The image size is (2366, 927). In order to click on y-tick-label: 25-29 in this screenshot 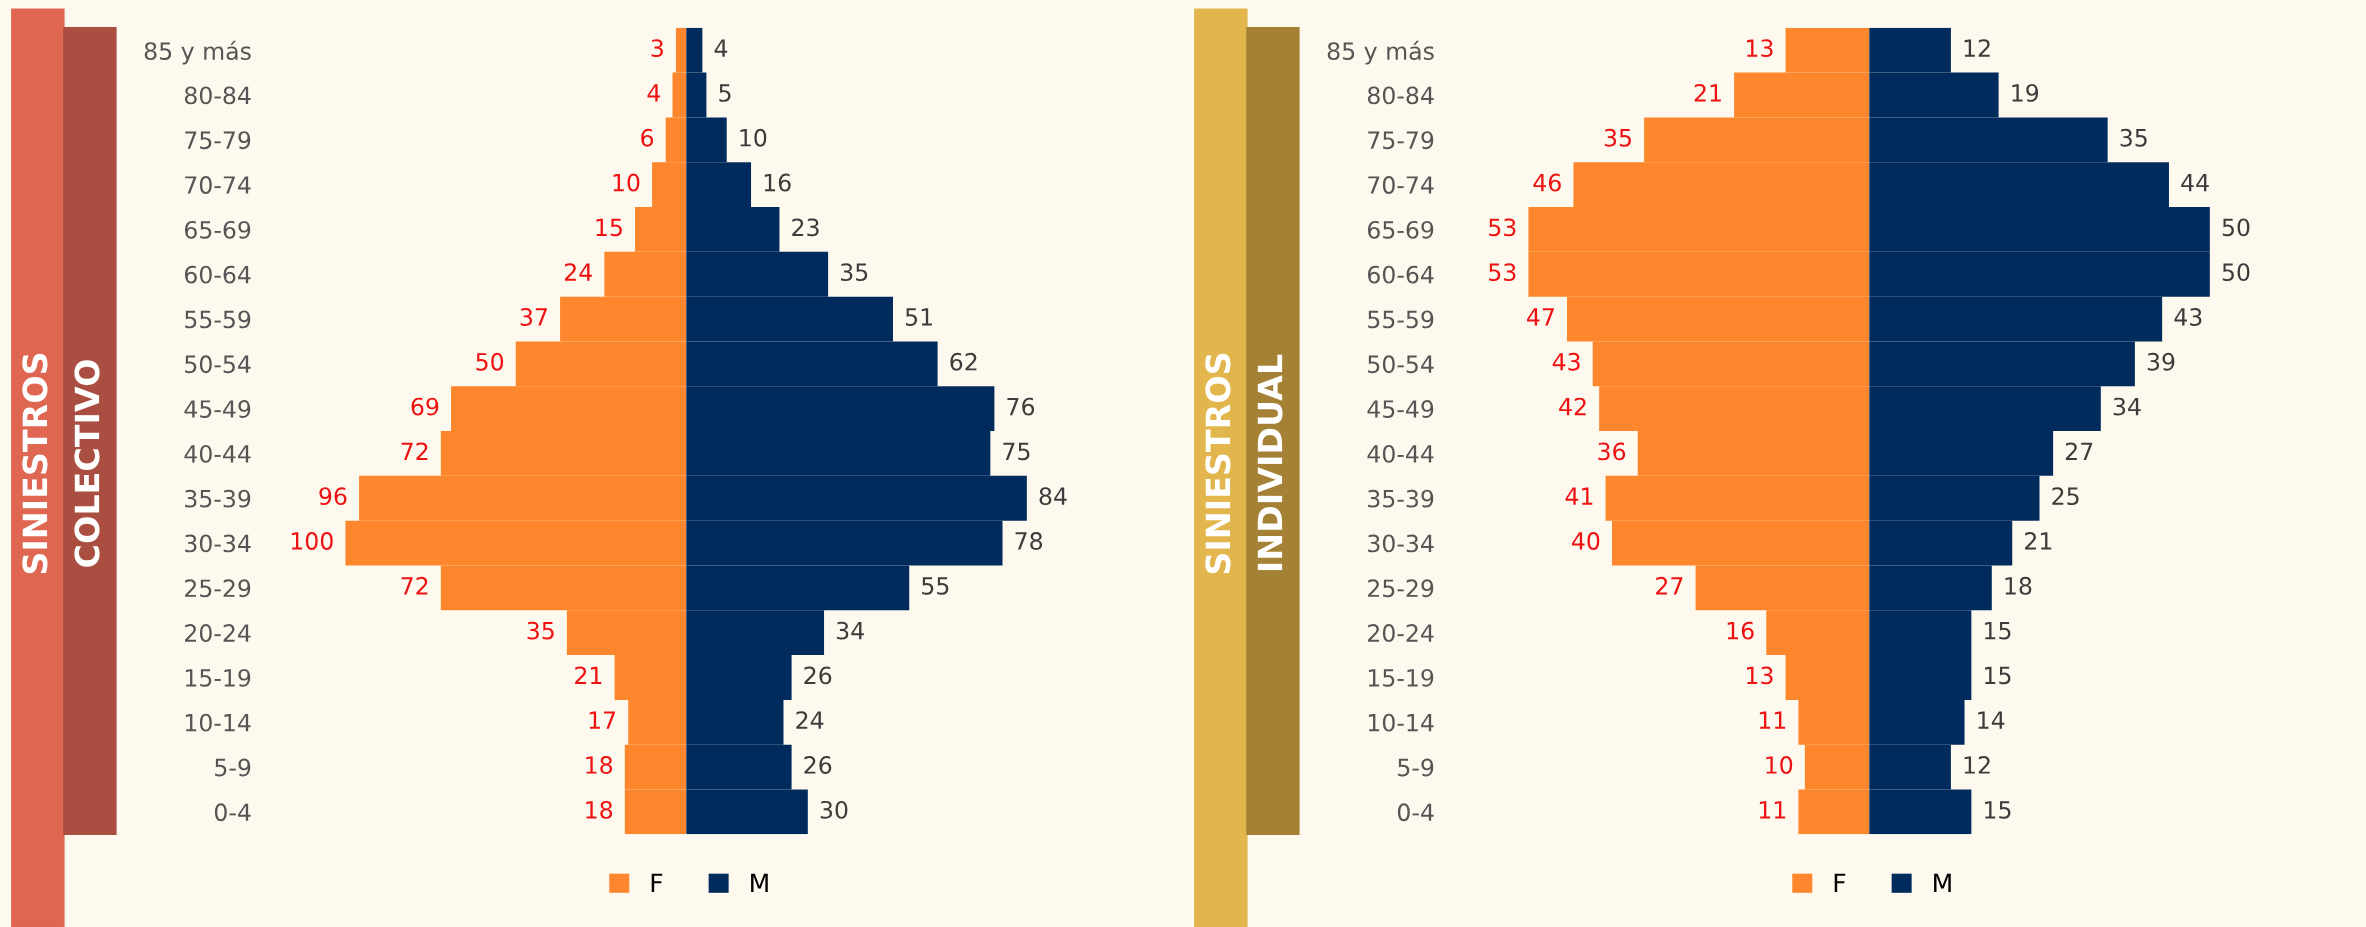, I will do `click(218, 588)`.